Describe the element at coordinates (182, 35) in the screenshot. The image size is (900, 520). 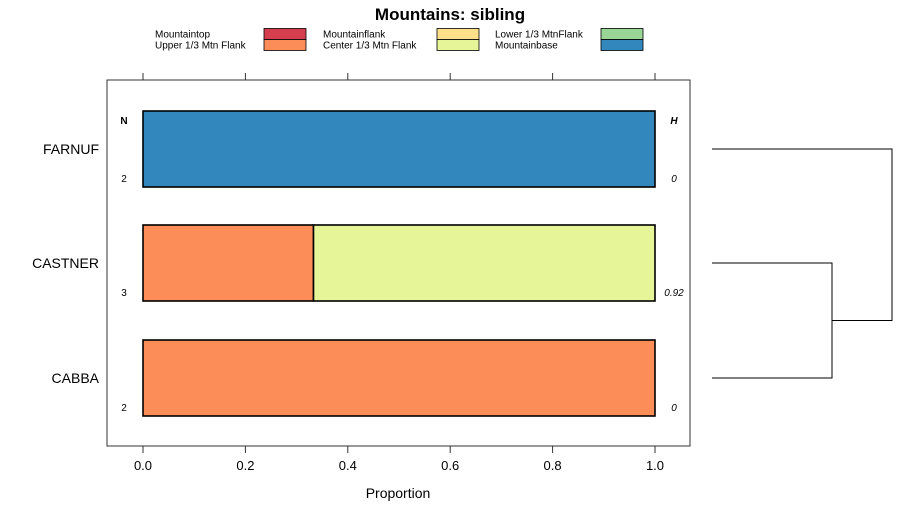
I see `legend-label: Mountaintop` at that location.